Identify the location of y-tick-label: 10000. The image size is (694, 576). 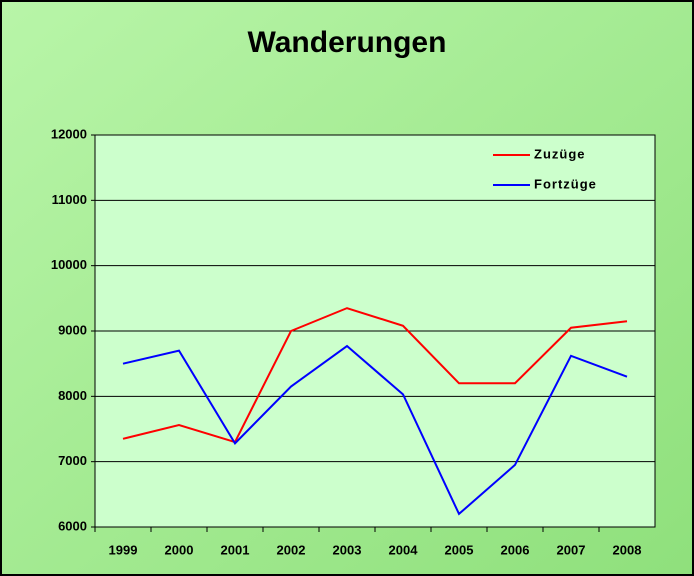
(69, 264).